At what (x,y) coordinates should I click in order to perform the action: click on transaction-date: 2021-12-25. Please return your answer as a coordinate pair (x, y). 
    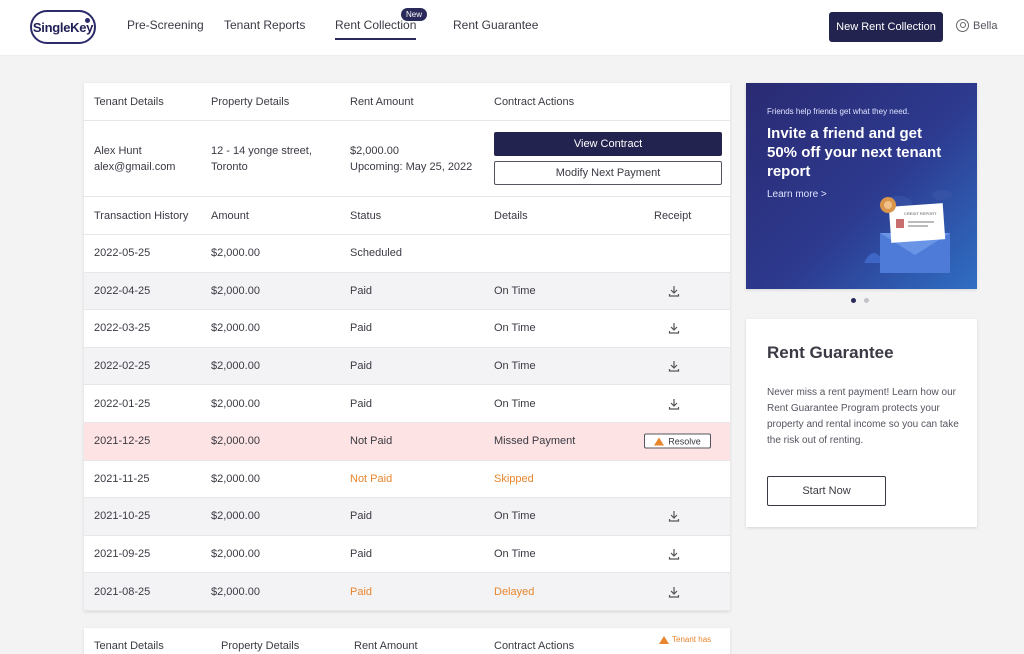
    Looking at the image, I should click on (122, 441).